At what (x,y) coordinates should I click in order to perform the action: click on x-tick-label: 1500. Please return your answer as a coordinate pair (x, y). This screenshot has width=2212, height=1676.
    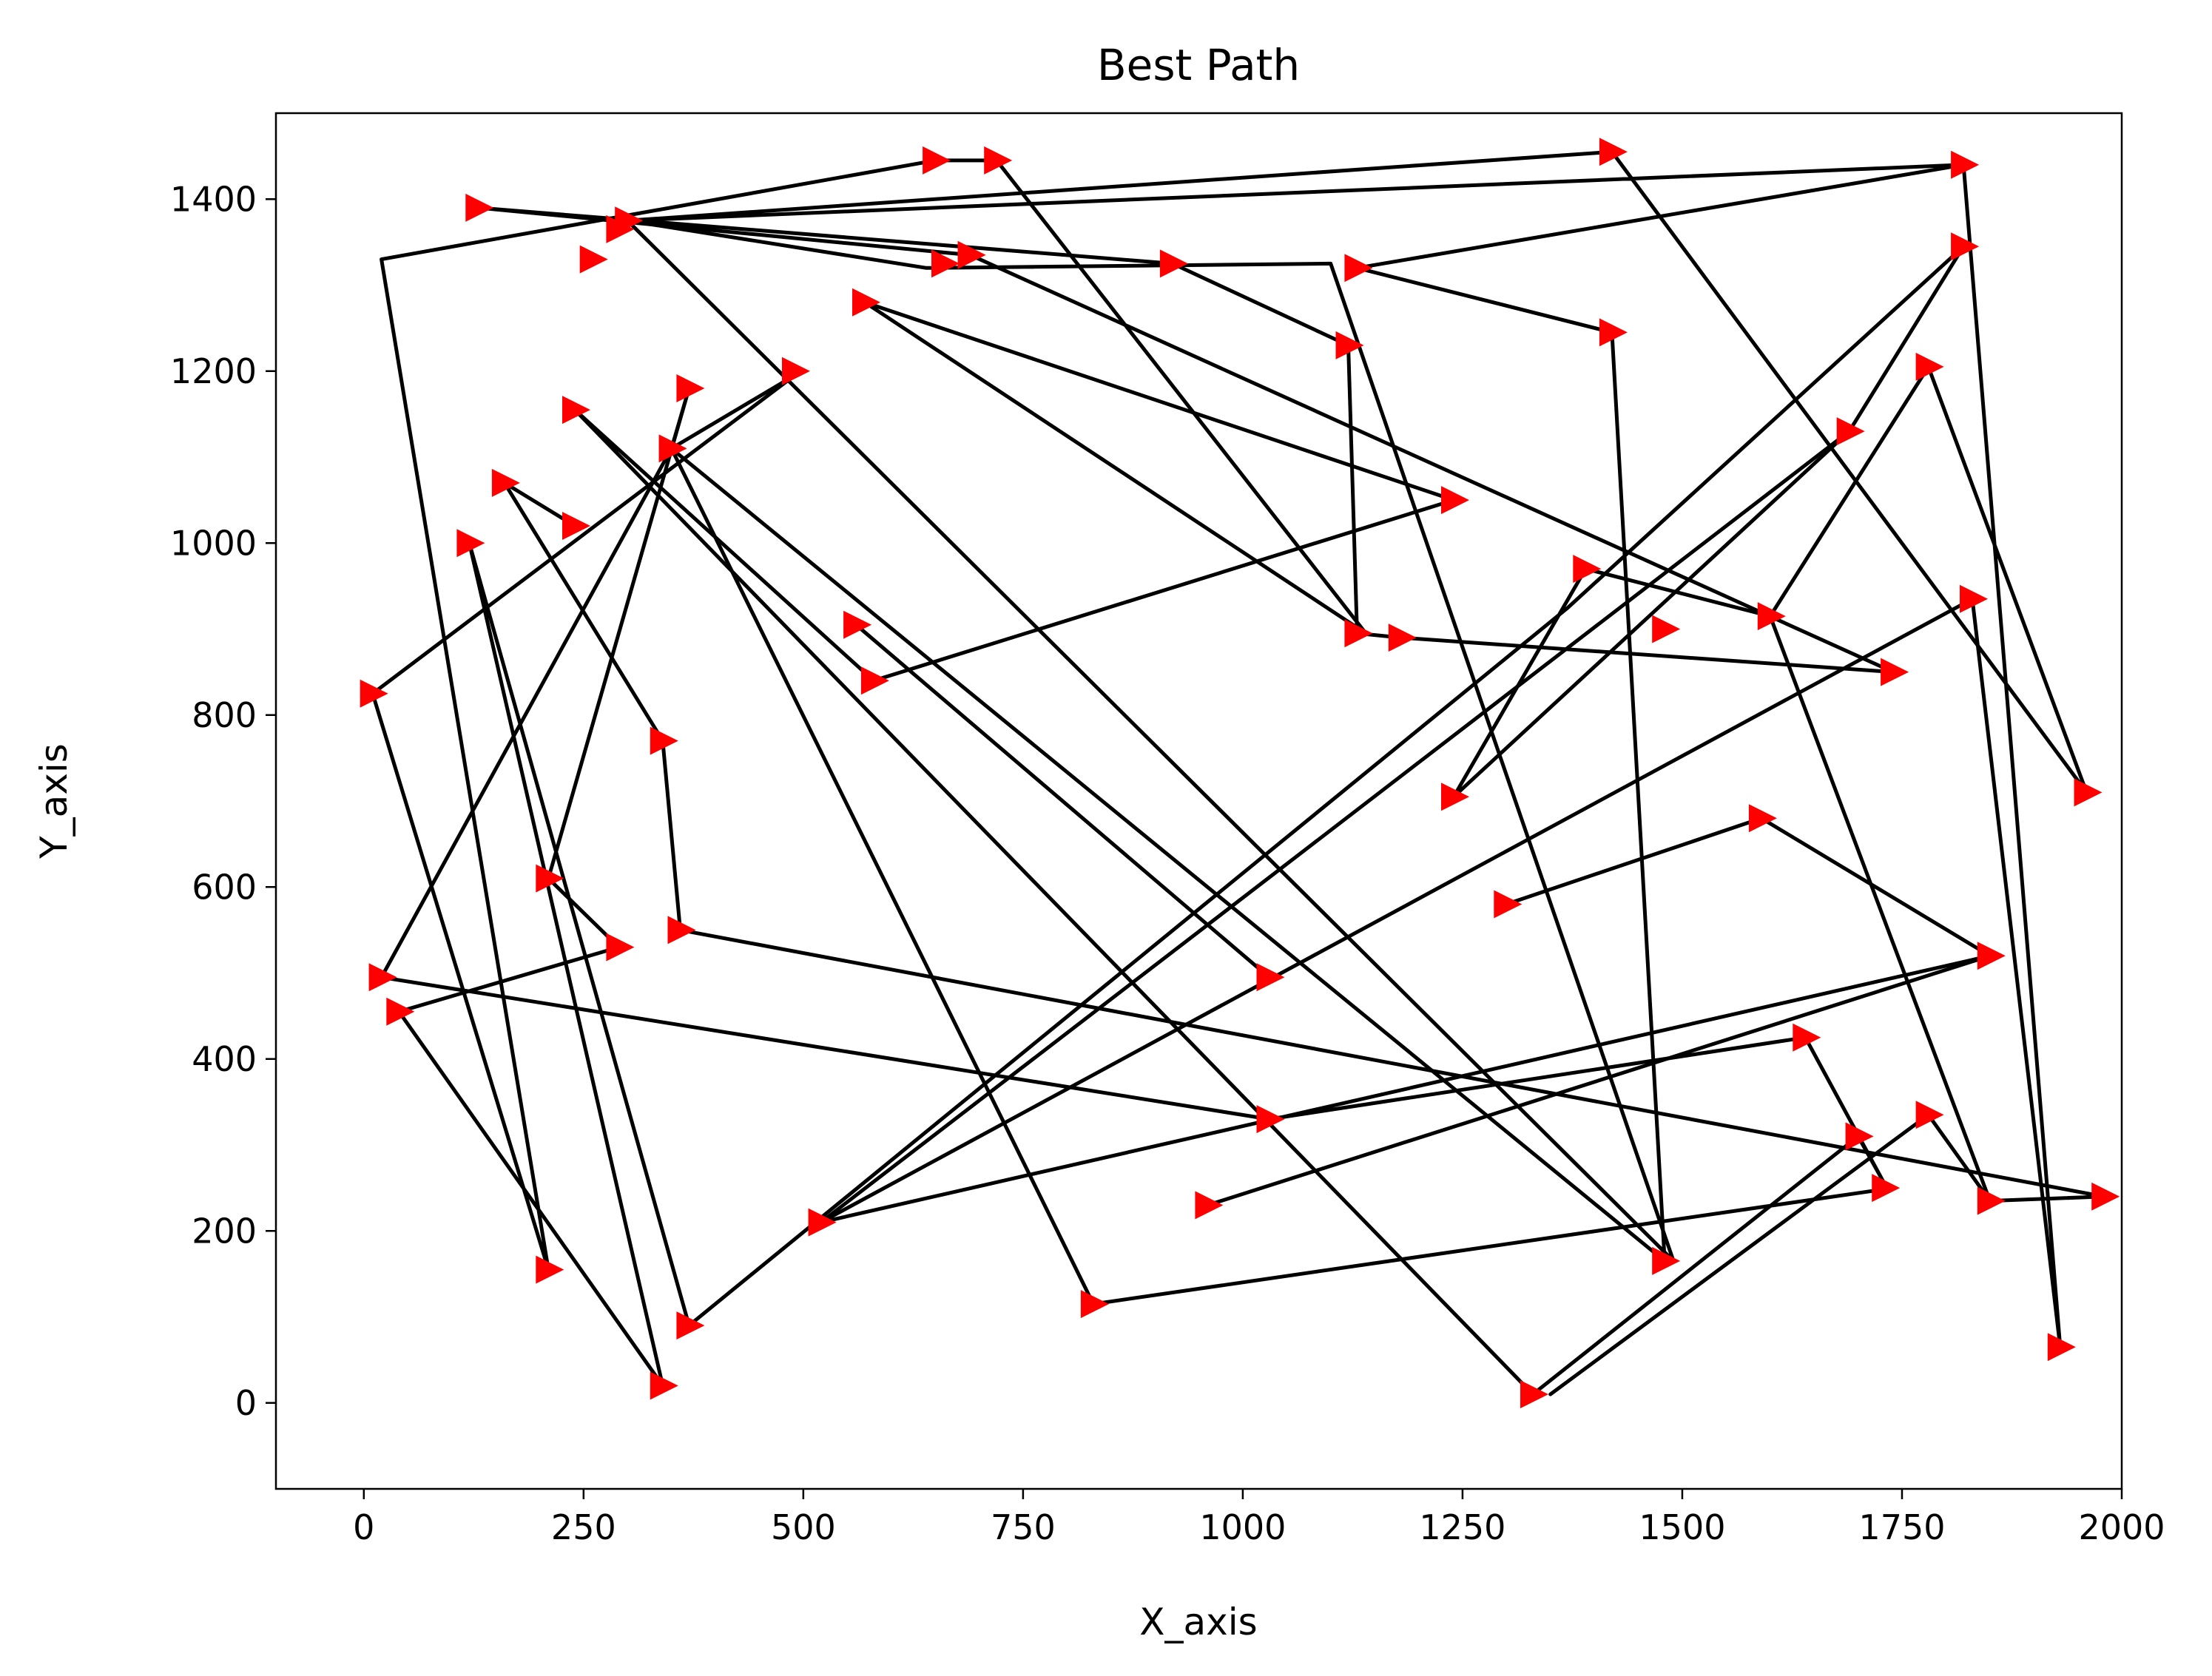
    Looking at the image, I should click on (1682, 1527).